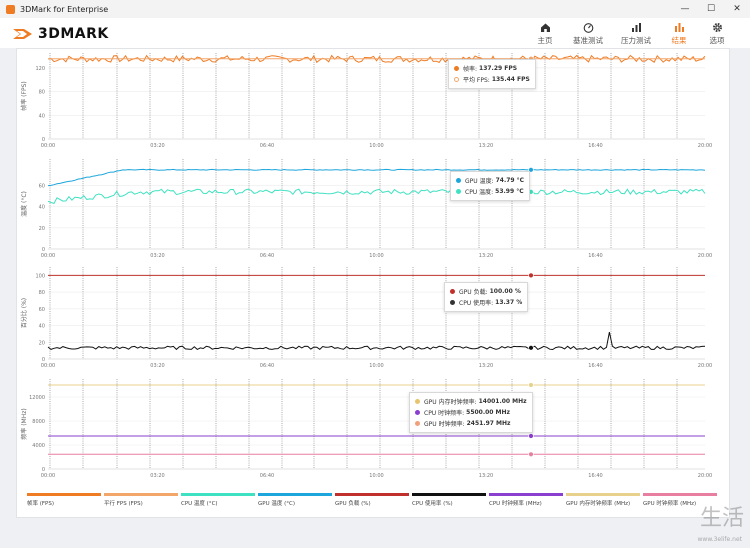 This screenshot has height=548, width=750. I want to click on legend-label: CPU 时钟频率 (MHz), so click(515, 504).